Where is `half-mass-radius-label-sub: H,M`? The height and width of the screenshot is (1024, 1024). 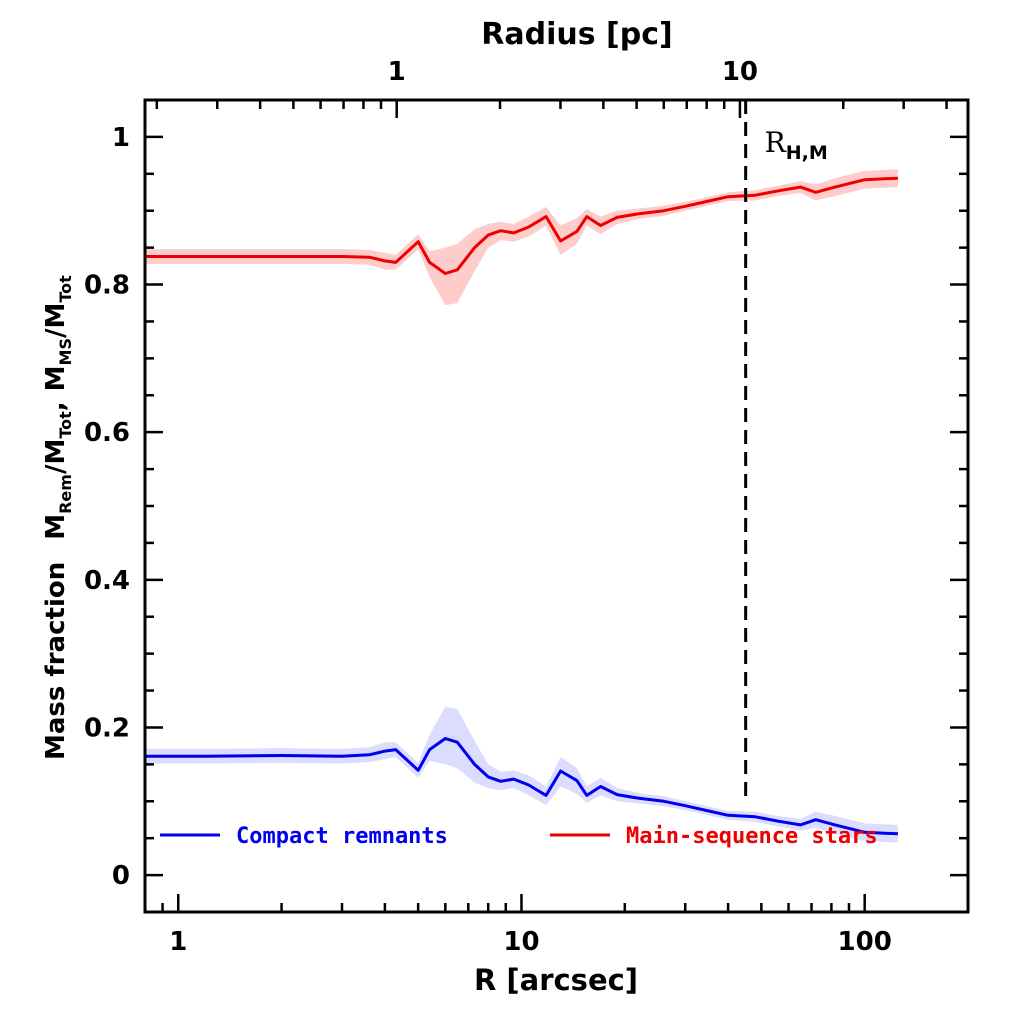
half-mass-radius-label-sub: H,M is located at coordinates (807, 153).